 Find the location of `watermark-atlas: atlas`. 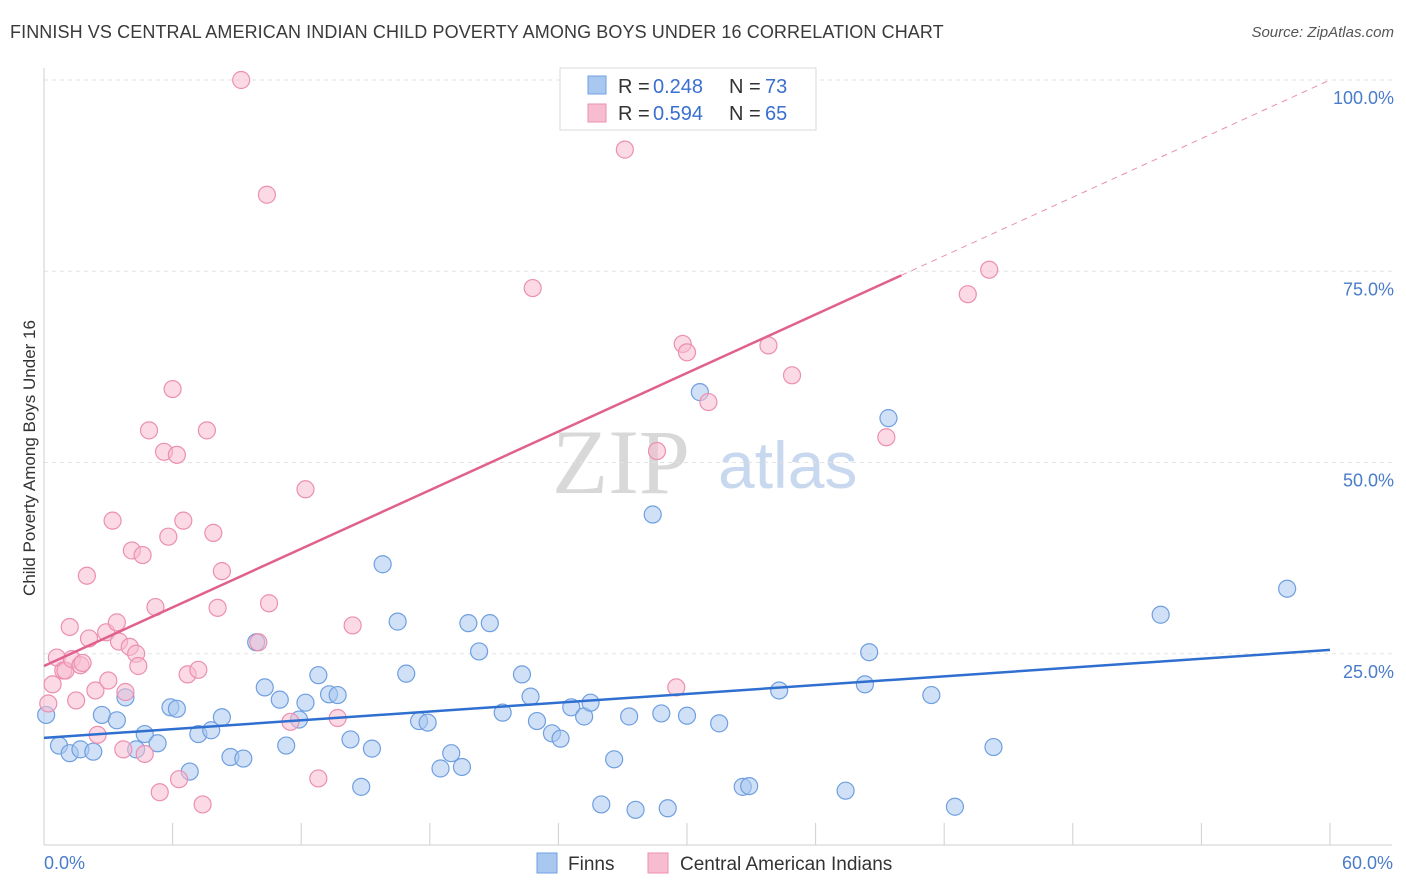

watermark-atlas: atlas is located at coordinates (787, 465).